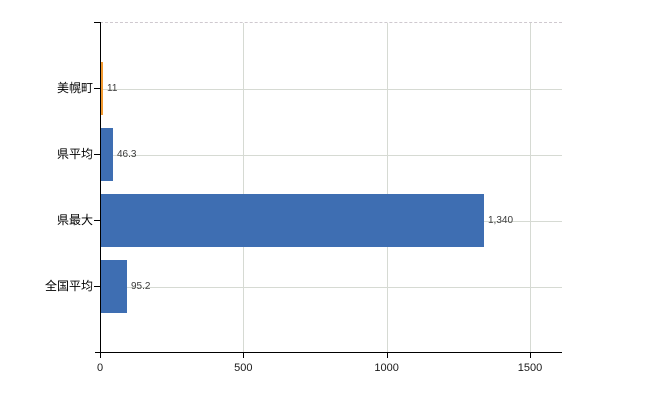  What do you see at coordinates (141, 286) in the screenshot?
I see `bar-value-label: 95.2` at bounding box center [141, 286].